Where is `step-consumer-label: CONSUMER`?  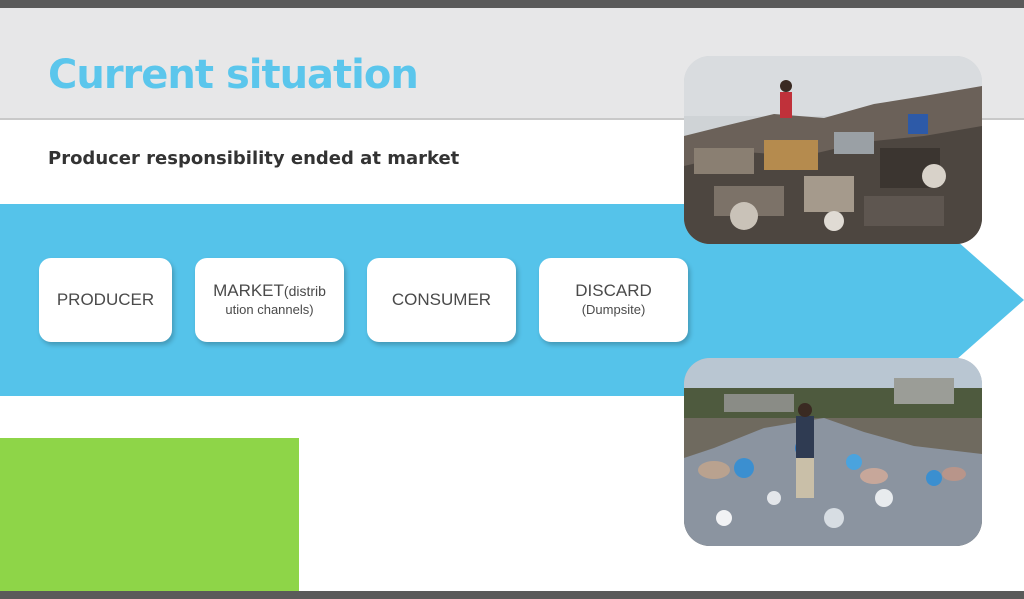
step-consumer-label: CONSUMER is located at coordinates (441, 299).